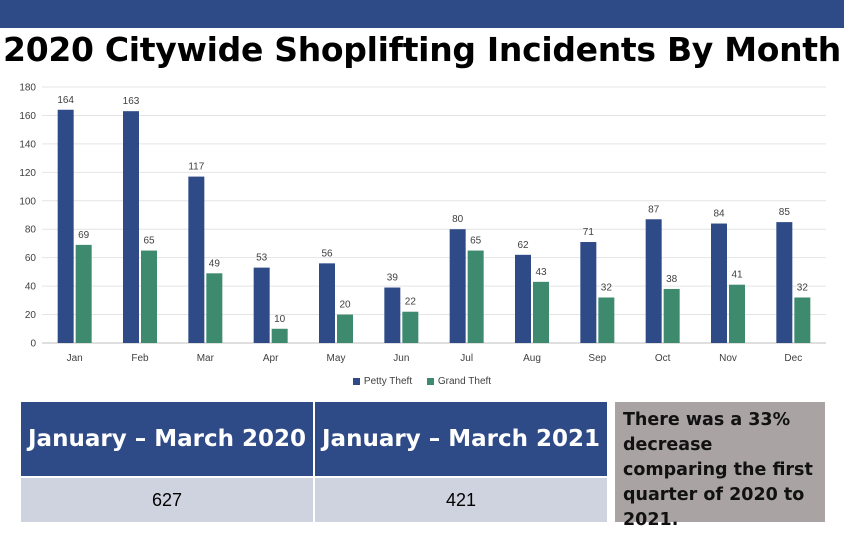 The height and width of the screenshot is (533, 844). What do you see at coordinates (422, 14) in the screenshot?
I see `top-accent-bar` at bounding box center [422, 14].